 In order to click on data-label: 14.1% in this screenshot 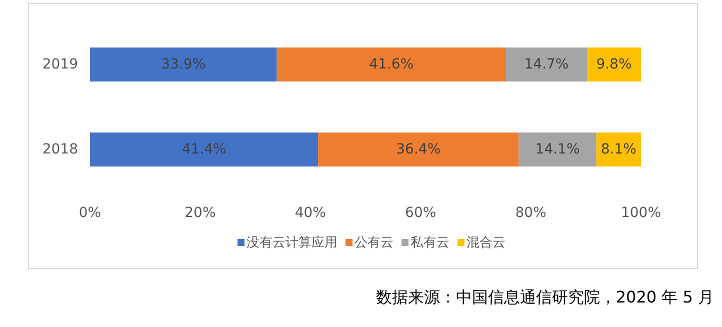, I will do `click(557, 149)`.